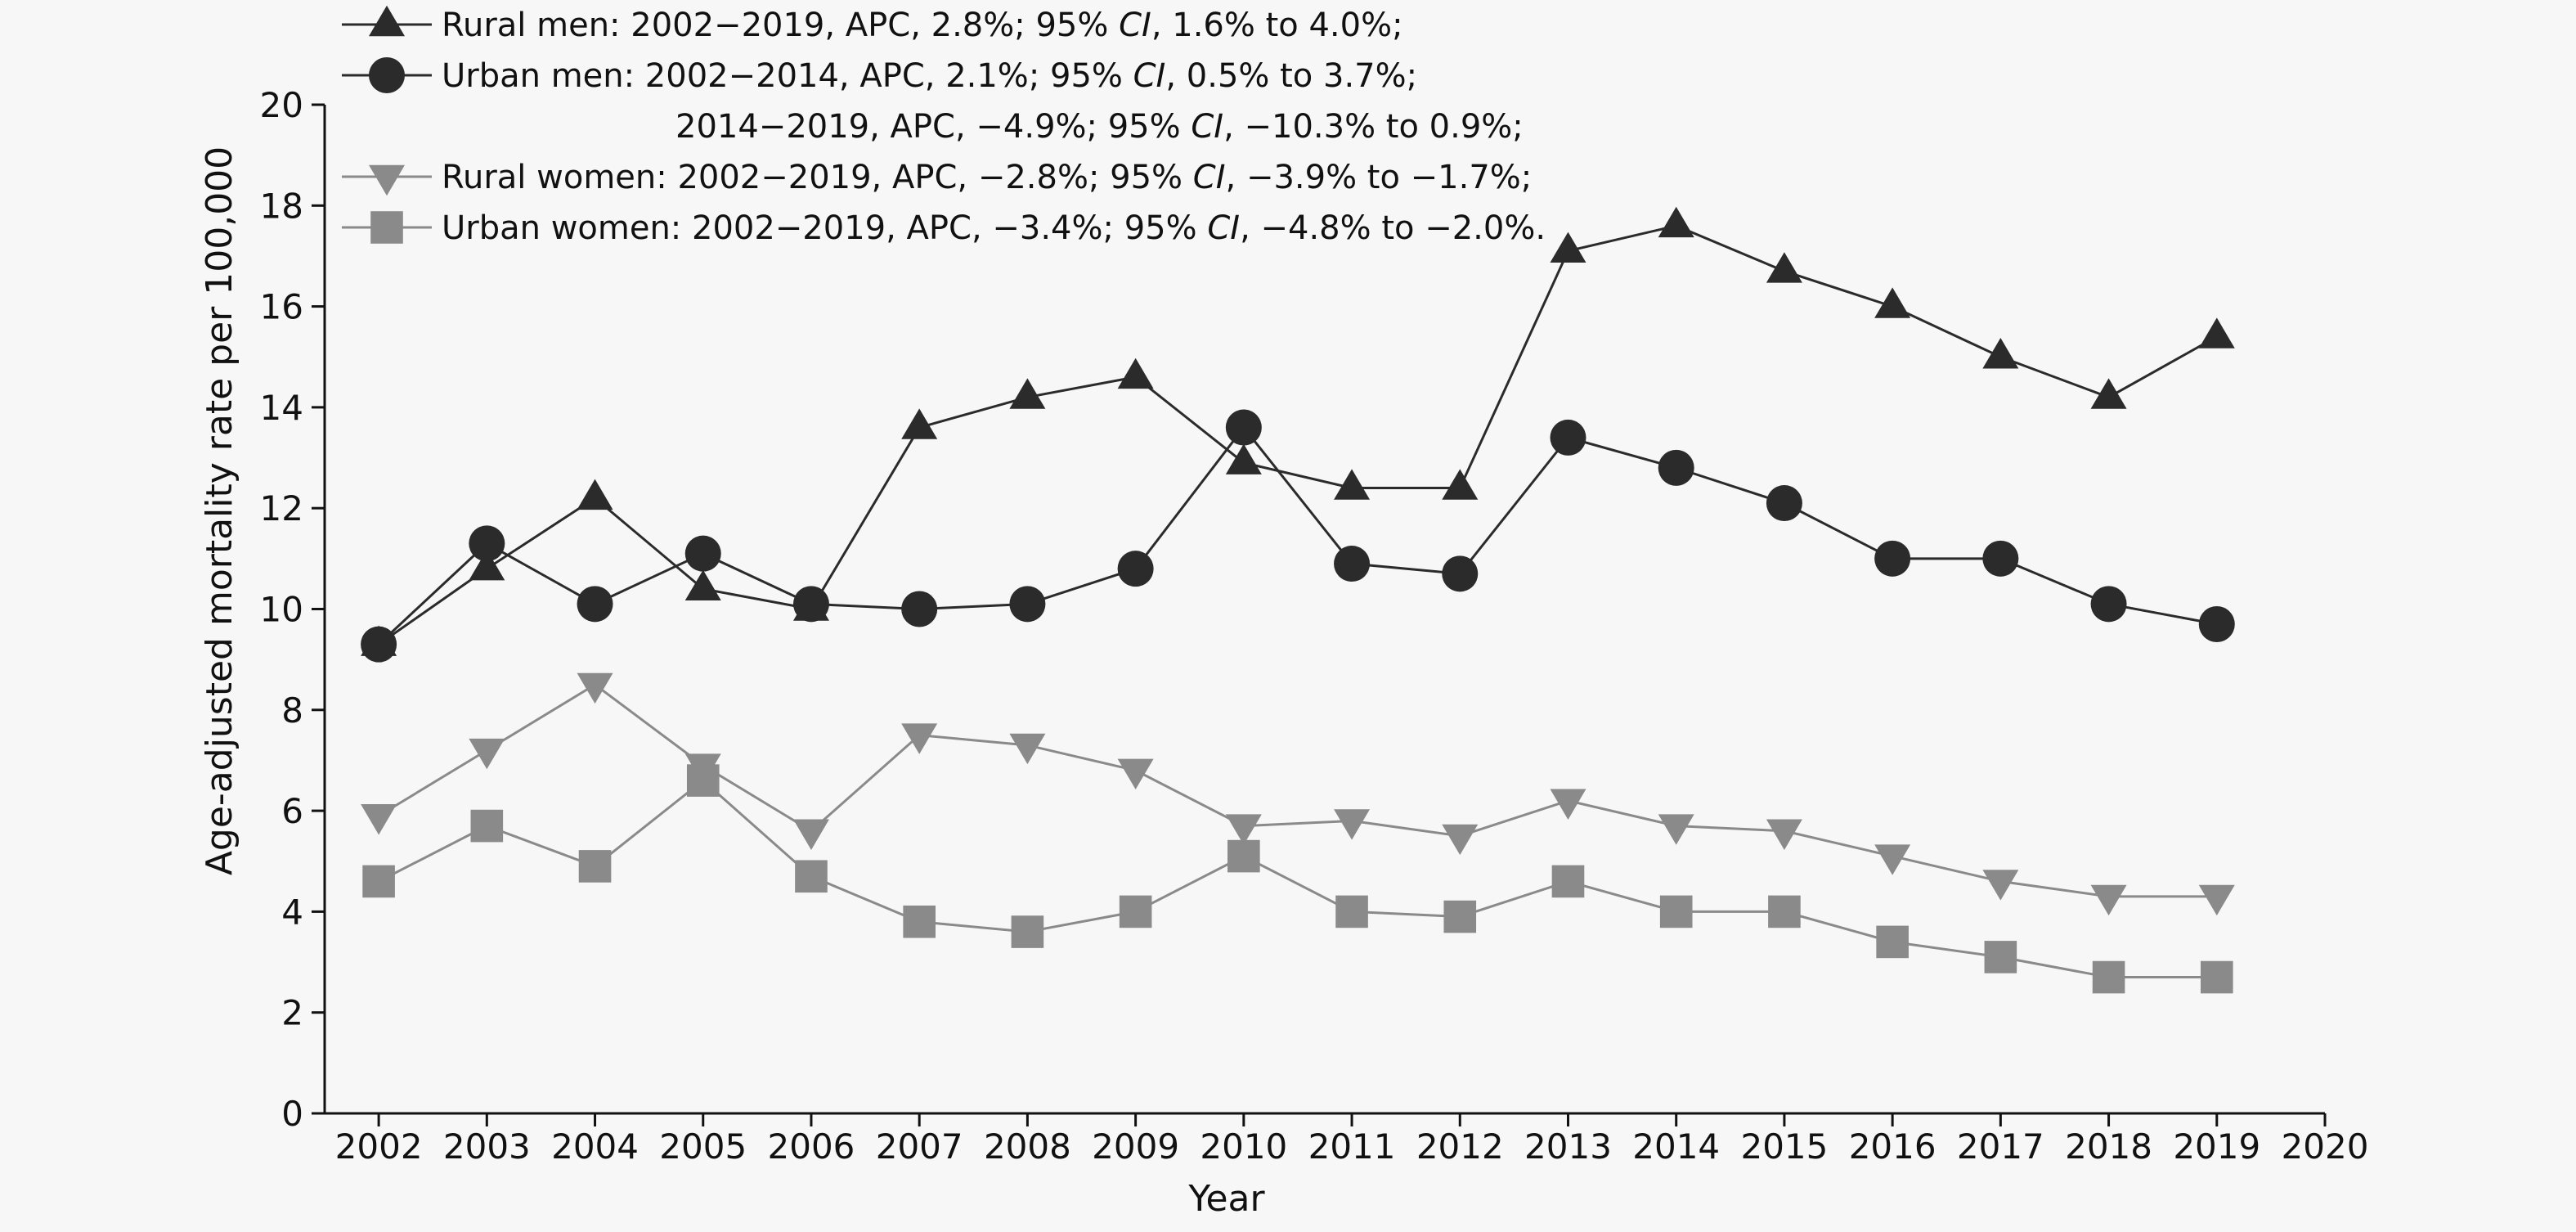 The width and height of the screenshot is (2576, 1232). What do you see at coordinates (920, 1146) in the screenshot?
I see `x-tick-label: 2007` at bounding box center [920, 1146].